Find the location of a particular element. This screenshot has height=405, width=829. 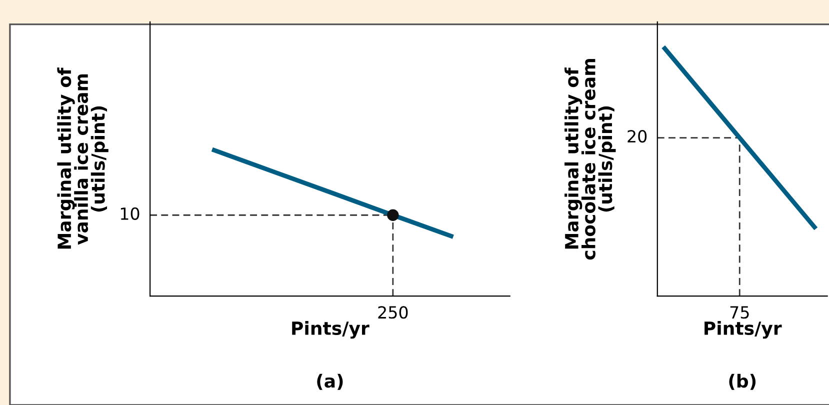

text: 20 is located at coordinates (637, 136).